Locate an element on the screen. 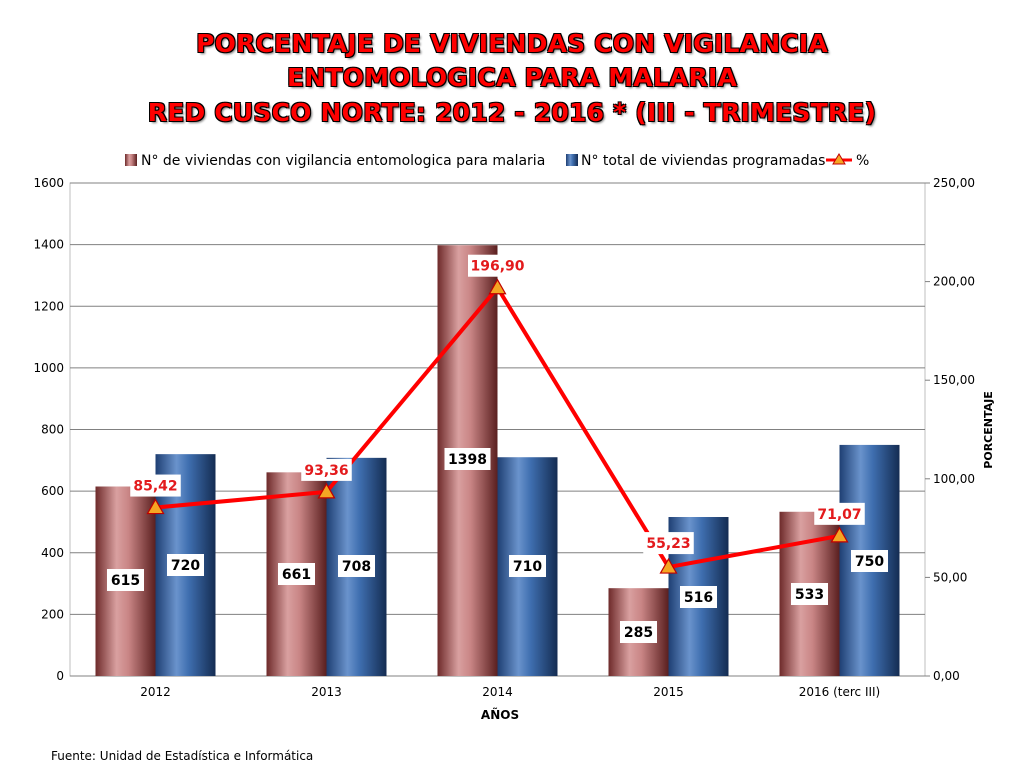 The width and height of the screenshot is (1024, 768). y-tick-label: 1200 is located at coordinates (48, 306).